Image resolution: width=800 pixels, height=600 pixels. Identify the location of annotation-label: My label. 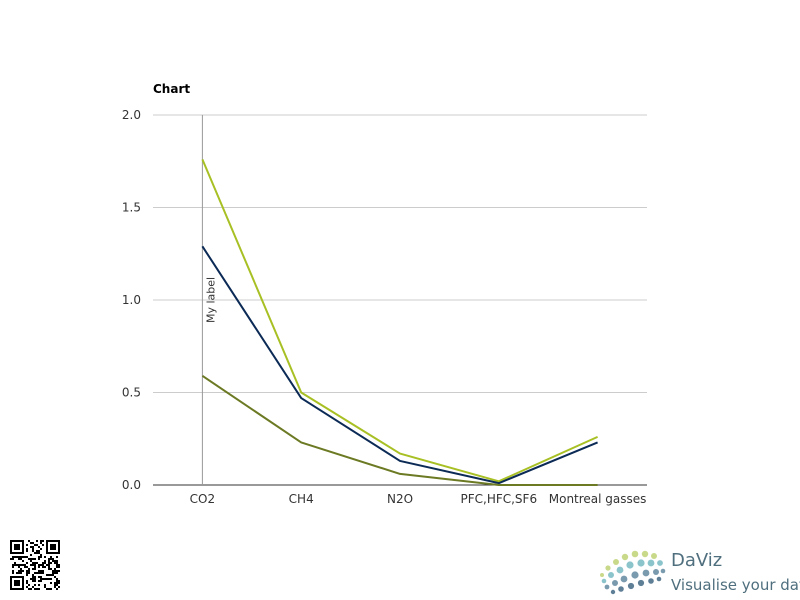
(210, 300).